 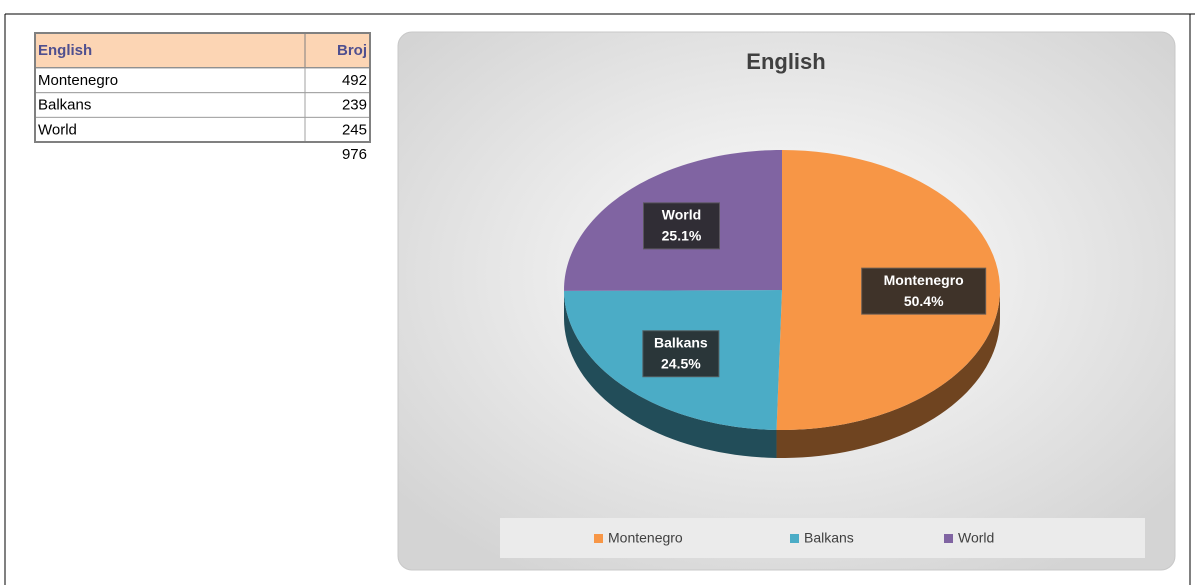 I want to click on legend-label: Montenegro, so click(x=645, y=538).